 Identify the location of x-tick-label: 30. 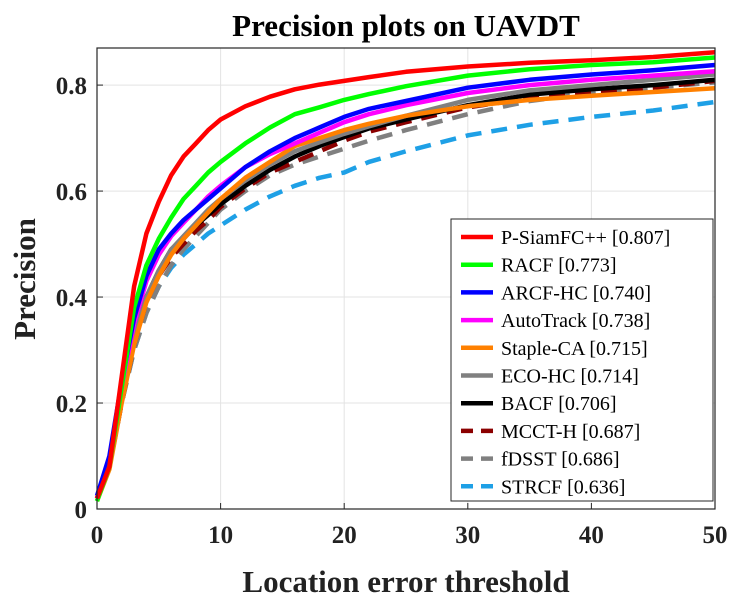
(467, 535).